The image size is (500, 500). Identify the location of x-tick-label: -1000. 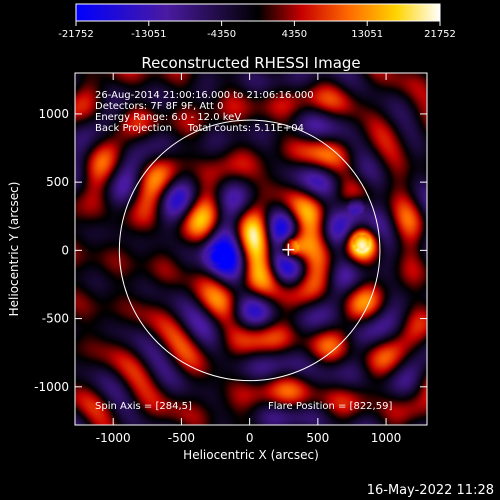
(113, 438).